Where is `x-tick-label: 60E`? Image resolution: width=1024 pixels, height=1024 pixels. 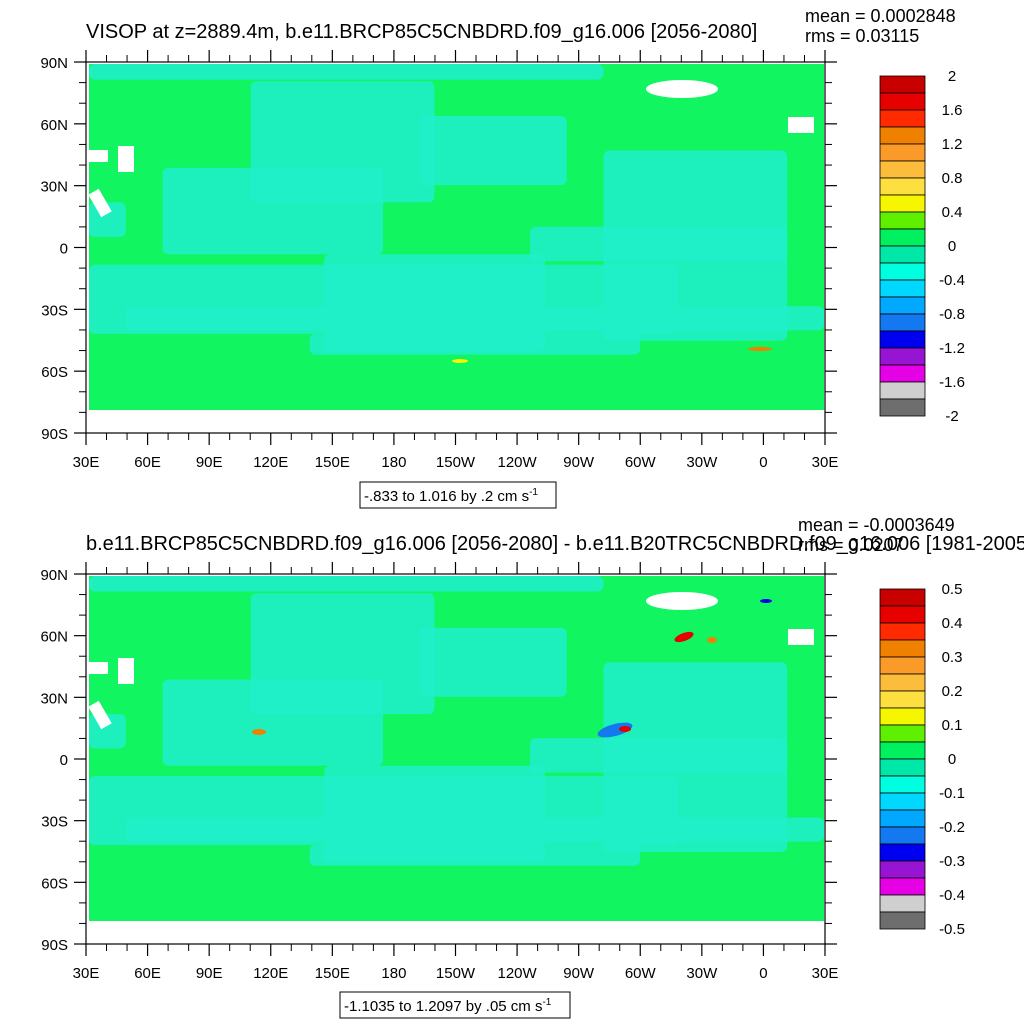
x-tick-label: 60E is located at coordinates (147, 973).